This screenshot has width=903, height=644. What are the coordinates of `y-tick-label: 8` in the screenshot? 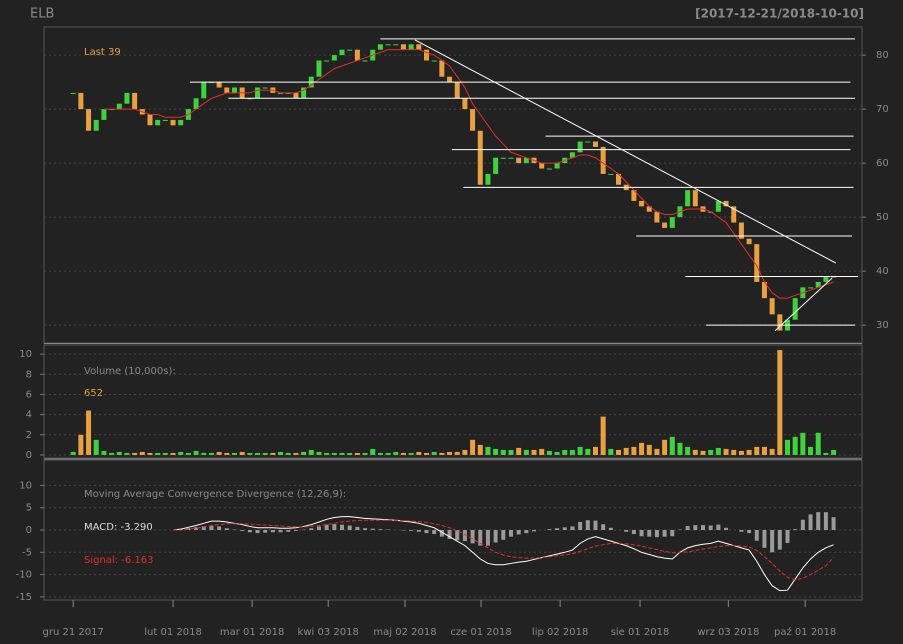 It's located at (29, 374).